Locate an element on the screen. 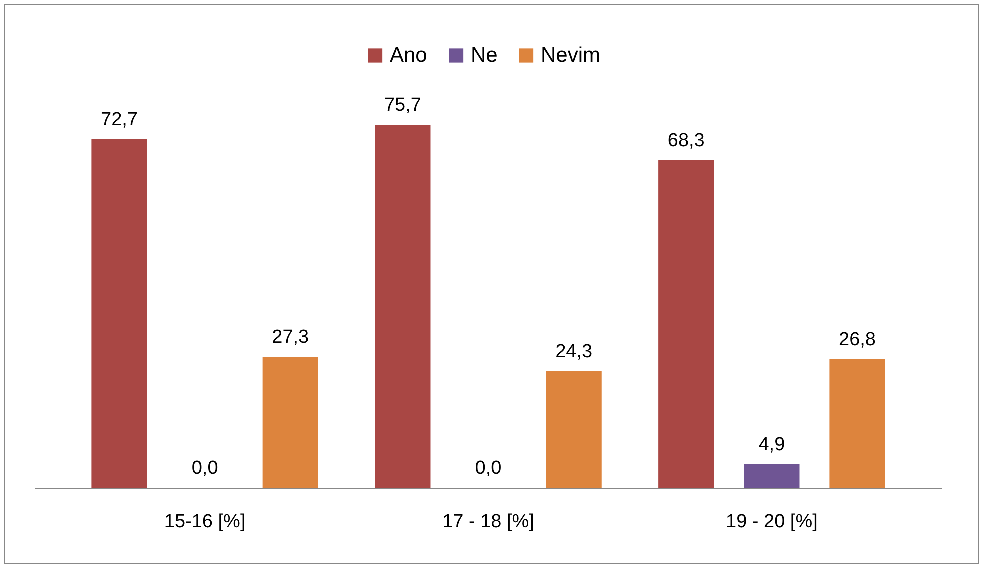 The width and height of the screenshot is (985, 572). data-label: 75,7 is located at coordinates (403, 105).